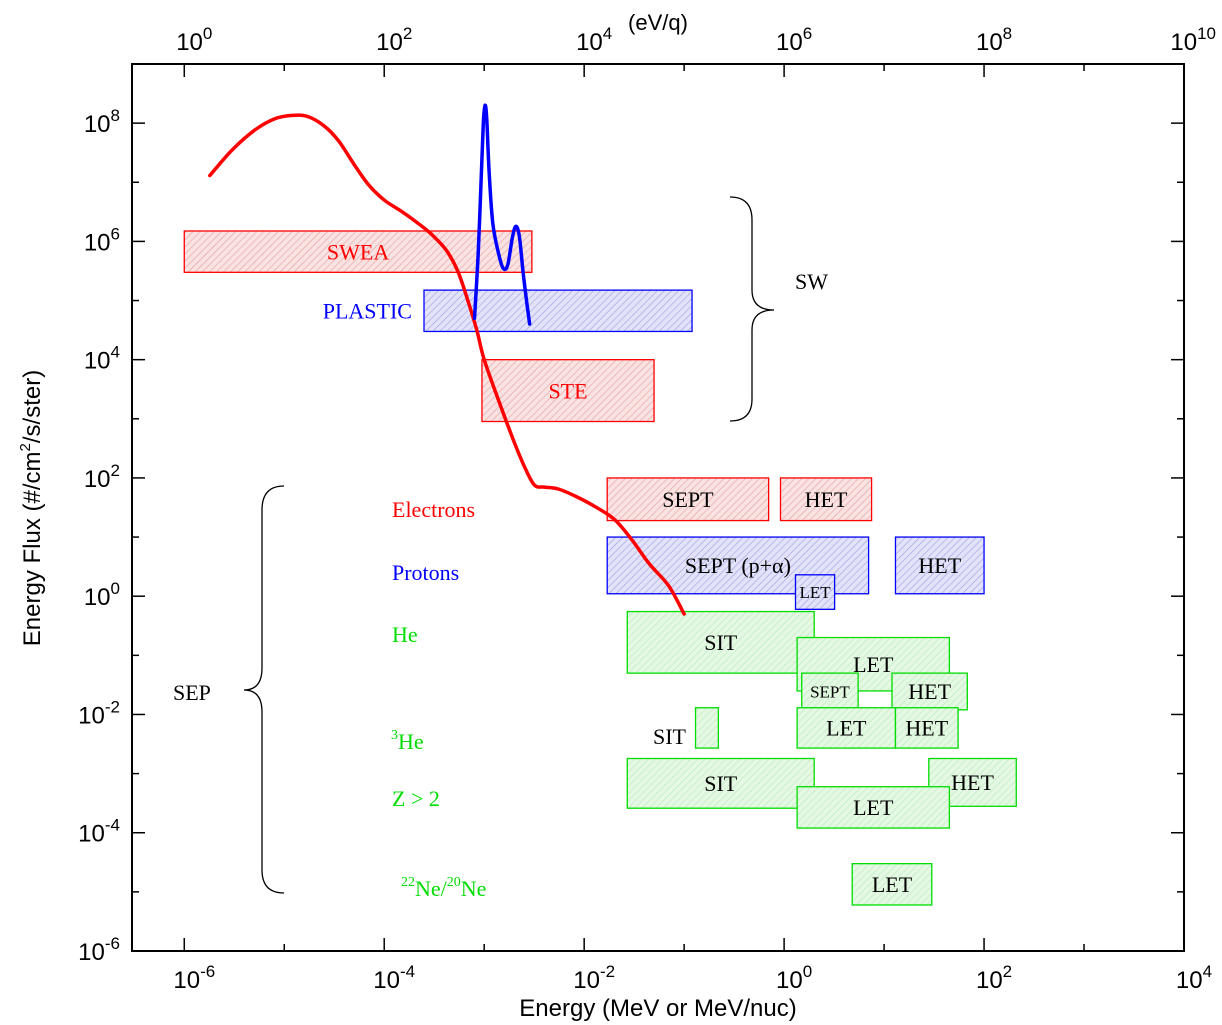  I want to click on instrument-box-helium-unlabeled, so click(707, 728).